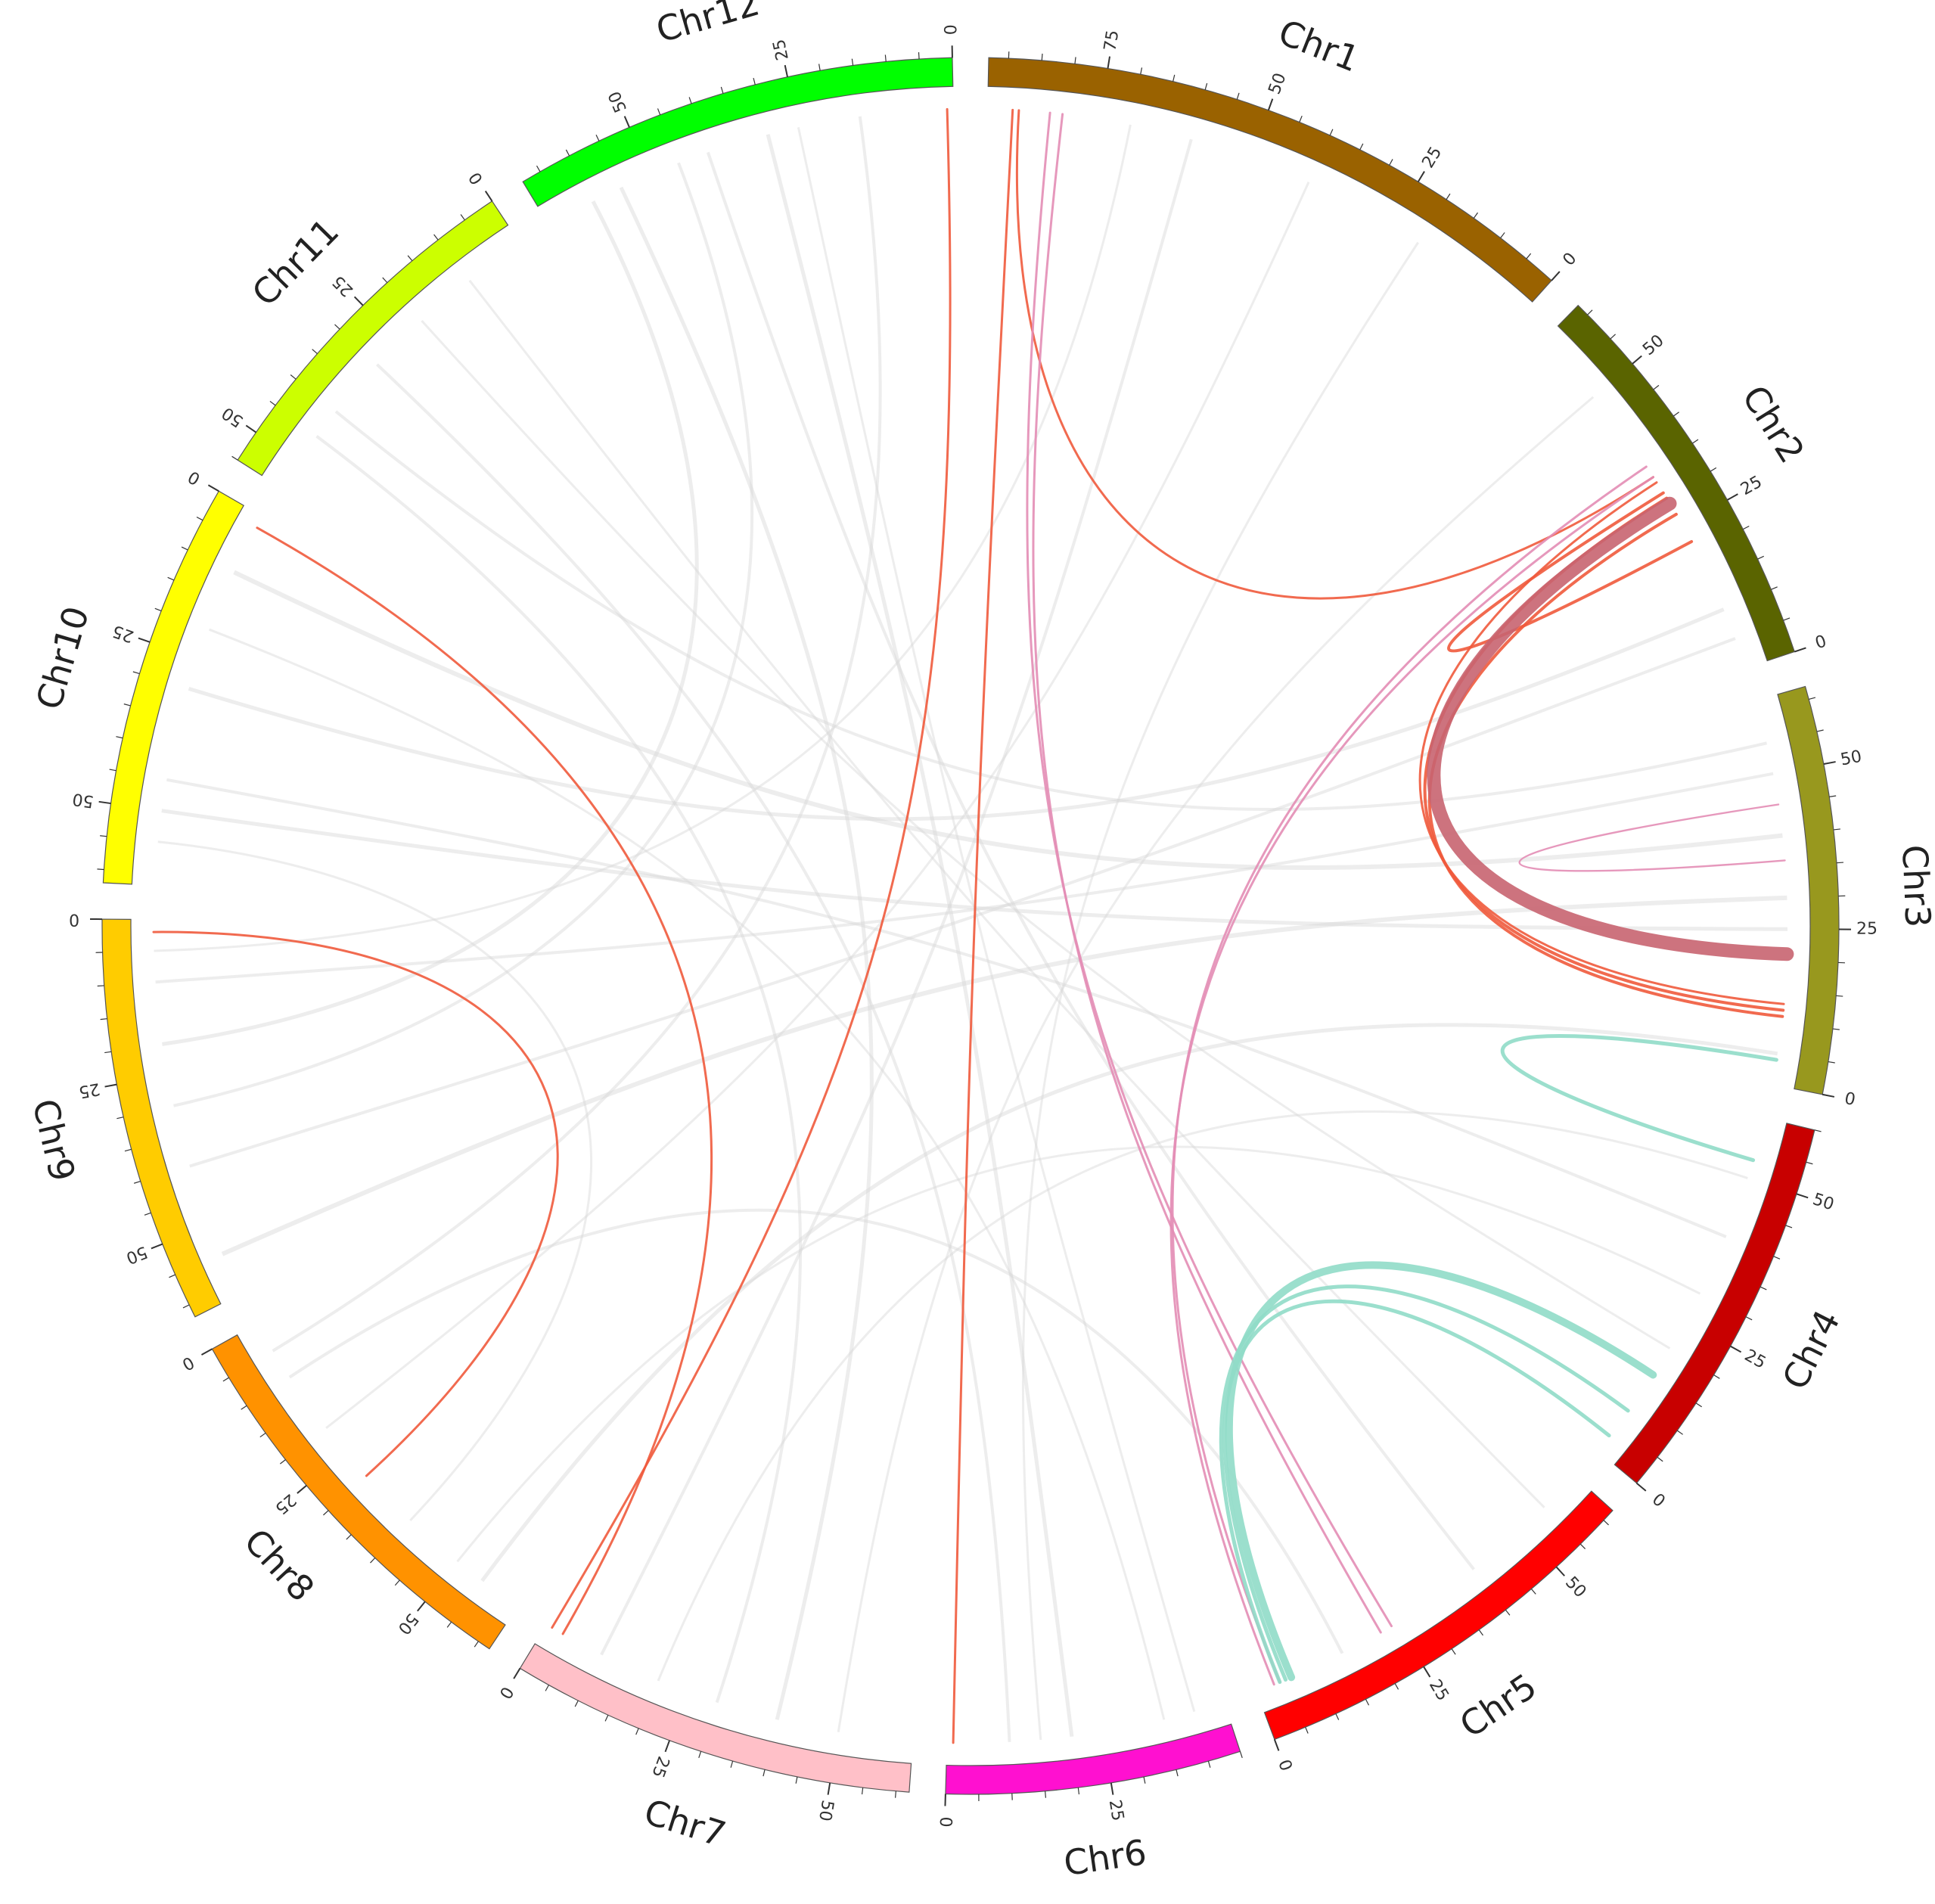  Describe the element at coordinates (1914, 886) in the screenshot. I see `chromosome-label: Chr3` at that location.